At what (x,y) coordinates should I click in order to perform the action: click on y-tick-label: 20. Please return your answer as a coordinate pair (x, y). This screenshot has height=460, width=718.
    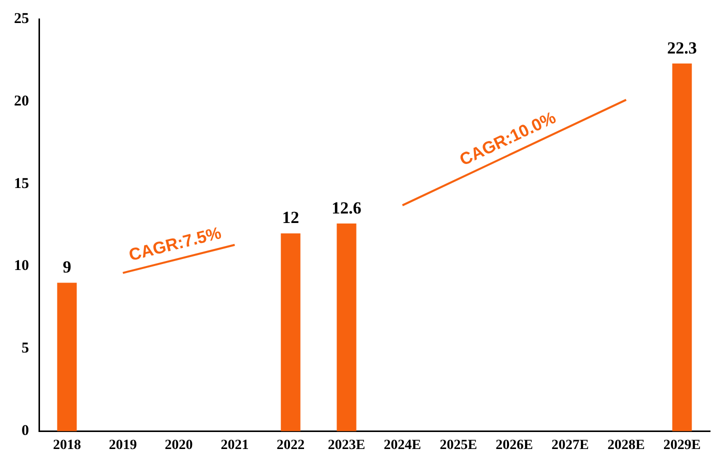
    Looking at the image, I should click on (21, 101).